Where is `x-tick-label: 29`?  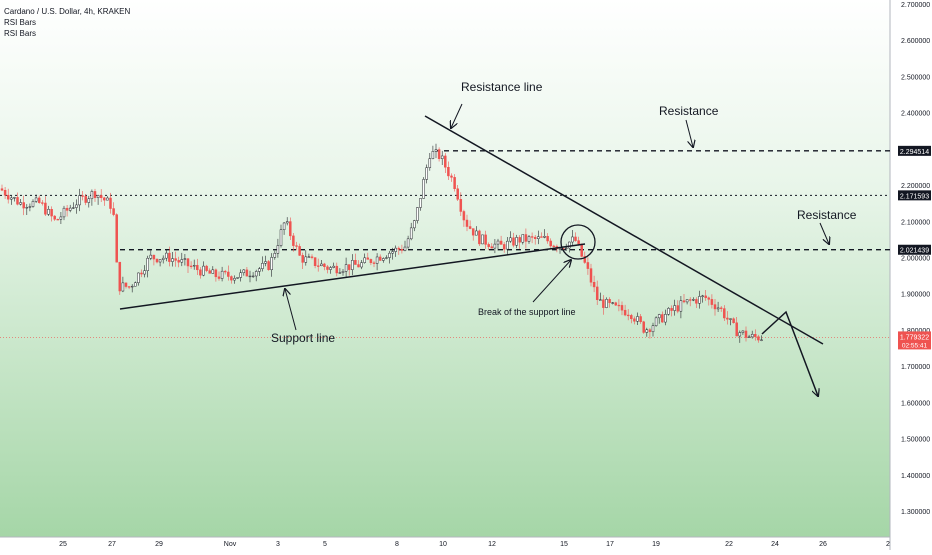
x-tick-label: 29 is located at coordinates (159, 544).